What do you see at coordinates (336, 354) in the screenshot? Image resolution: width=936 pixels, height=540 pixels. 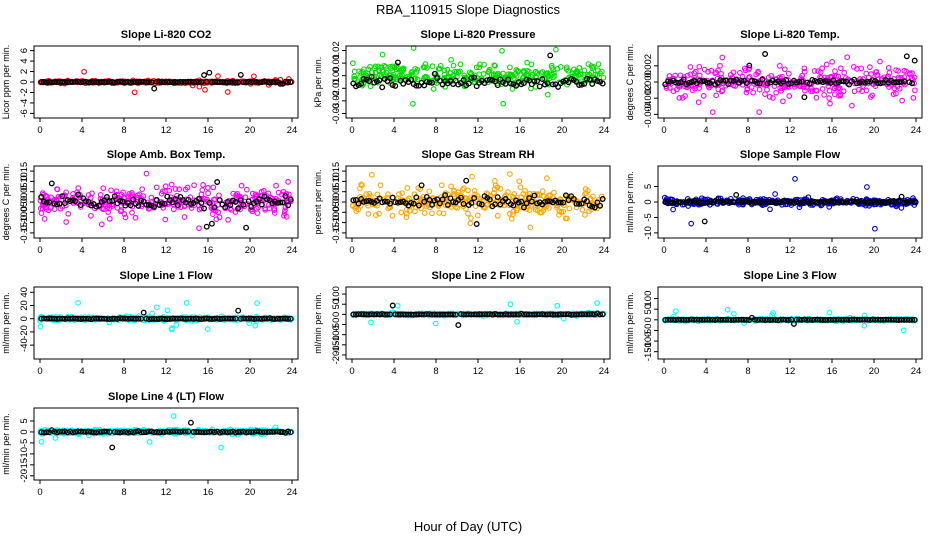 I see `y-tick-label: -200` at bounding box center [336, 354].